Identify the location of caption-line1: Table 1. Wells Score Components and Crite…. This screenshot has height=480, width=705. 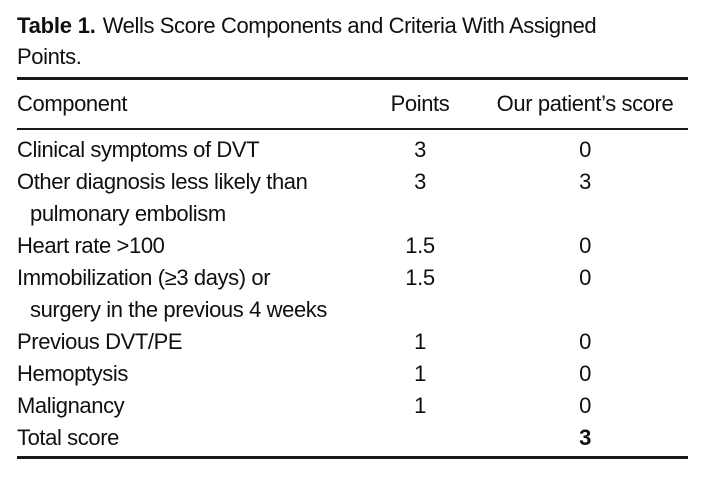
(352, 25).